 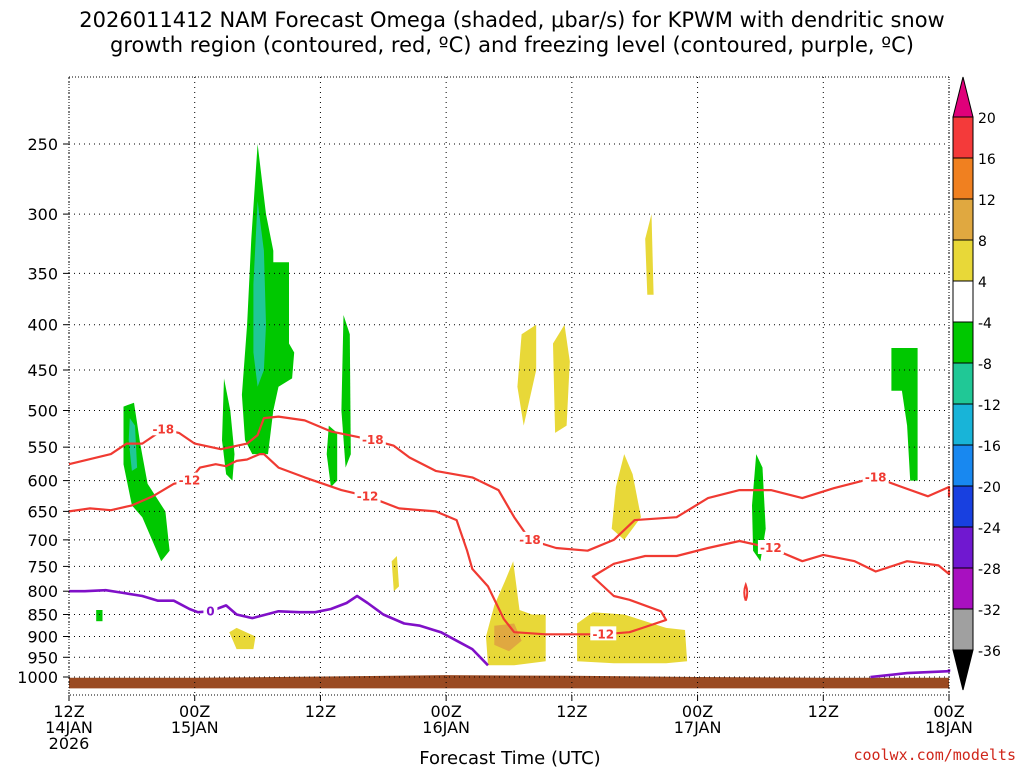 I want to click on contour-label--12-0: -12, so click(x=190, y=481).